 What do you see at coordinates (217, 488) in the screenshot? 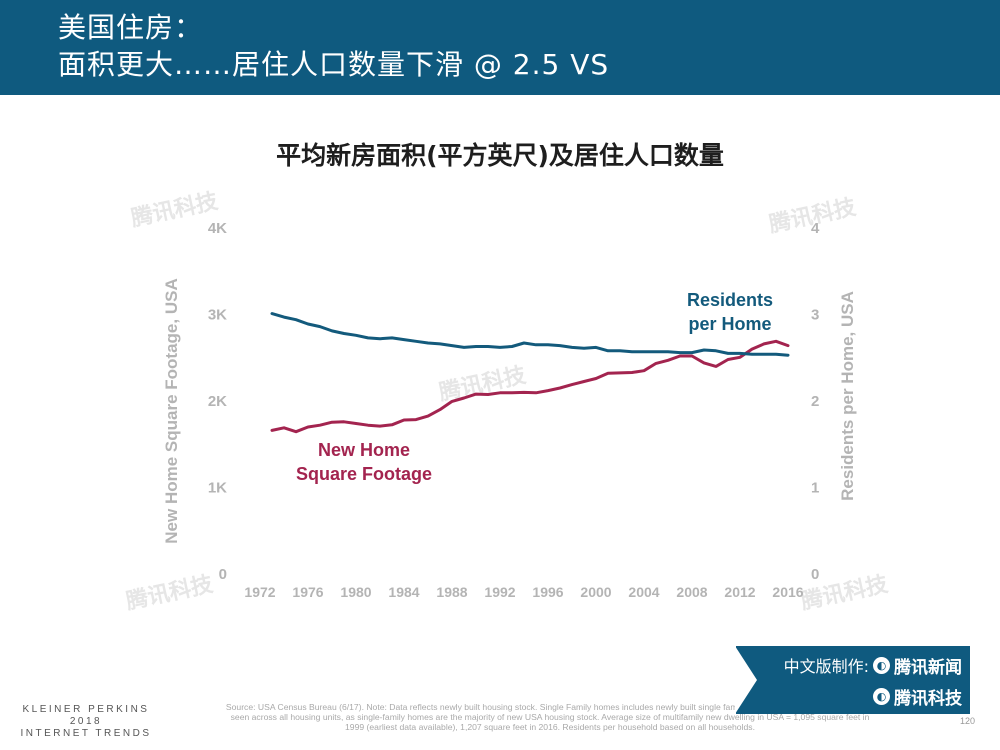
I see `y-left-tick-label: 1K` at bounding box center [217, 488].